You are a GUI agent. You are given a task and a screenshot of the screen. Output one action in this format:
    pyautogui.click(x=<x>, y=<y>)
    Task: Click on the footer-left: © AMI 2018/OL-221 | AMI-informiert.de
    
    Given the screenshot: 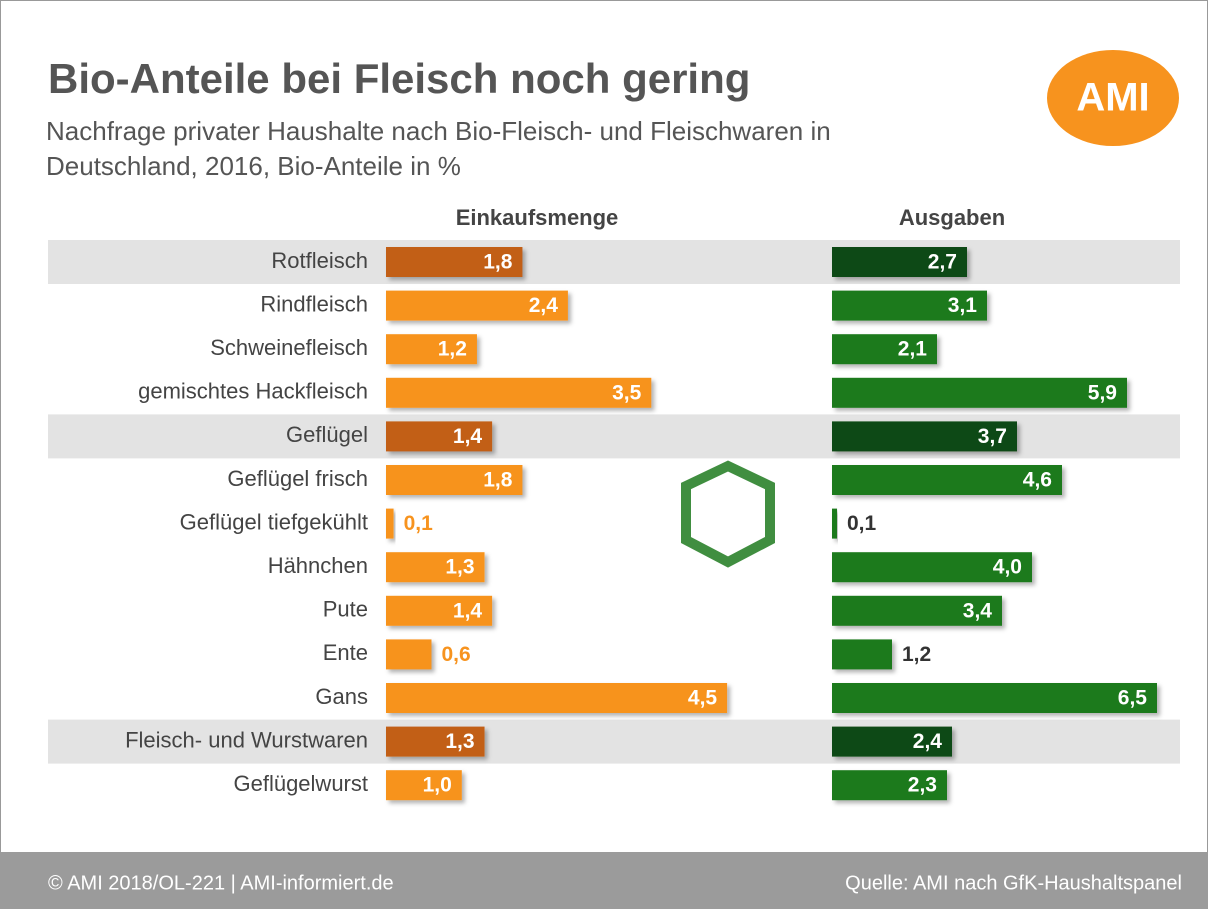 What is the action you would take?
    pyautogui.click(x=221, y=883)
    